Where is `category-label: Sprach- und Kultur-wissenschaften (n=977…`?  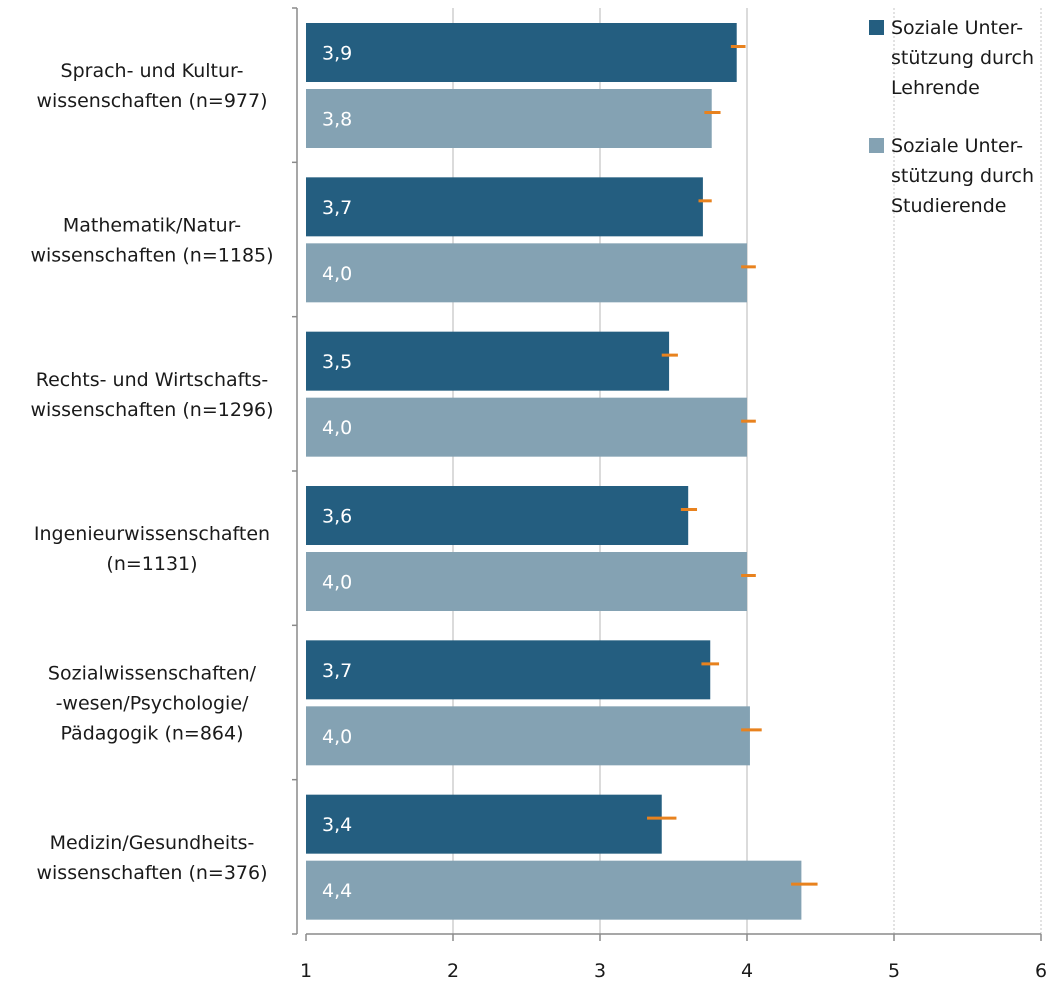 category-label: Sprach- und Kultur-wissenschaften (n=977… is located at coordinates (151, 86).